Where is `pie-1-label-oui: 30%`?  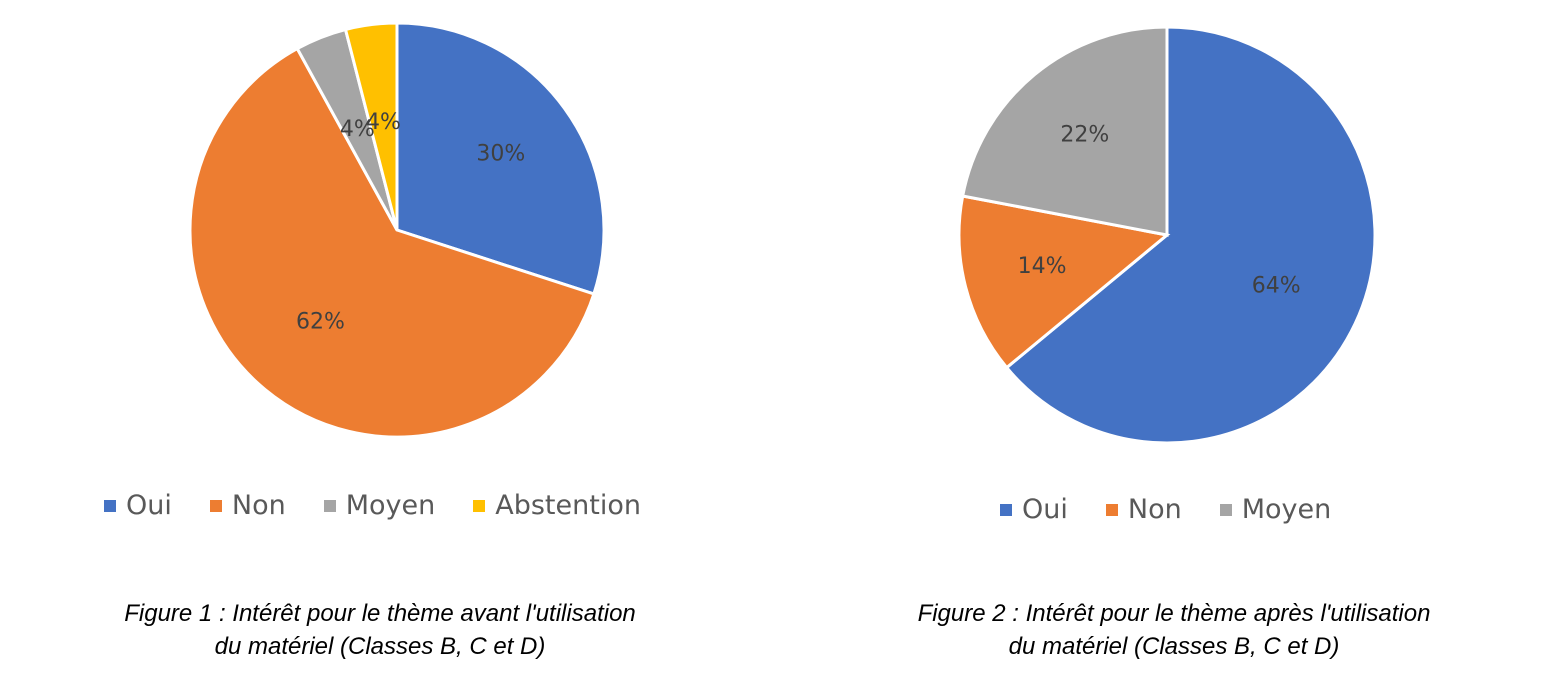
pie-1-label-oui: 30% is located at coordinates (500, 154).